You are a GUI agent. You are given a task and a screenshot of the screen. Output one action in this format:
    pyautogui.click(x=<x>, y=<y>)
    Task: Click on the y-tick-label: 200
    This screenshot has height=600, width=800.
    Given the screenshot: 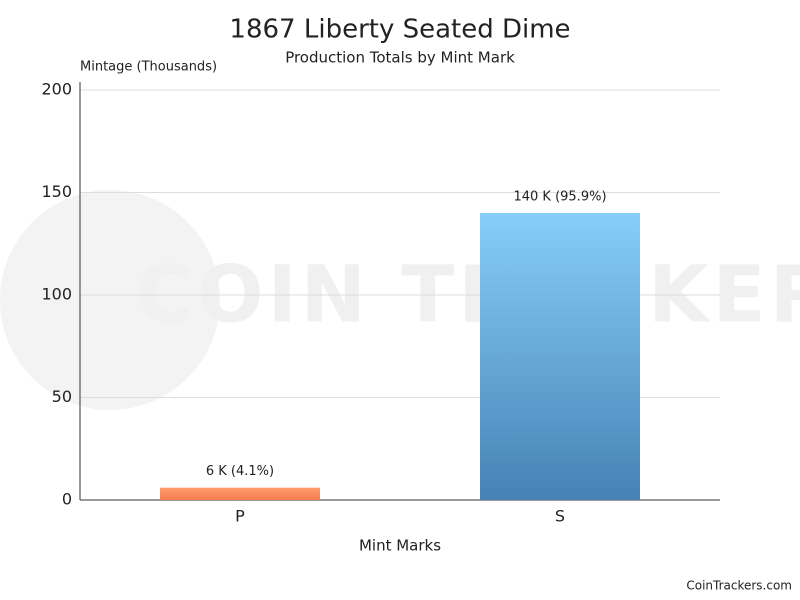 What is the action you would take?
    pyautogui.click(x=56, y=89)
    